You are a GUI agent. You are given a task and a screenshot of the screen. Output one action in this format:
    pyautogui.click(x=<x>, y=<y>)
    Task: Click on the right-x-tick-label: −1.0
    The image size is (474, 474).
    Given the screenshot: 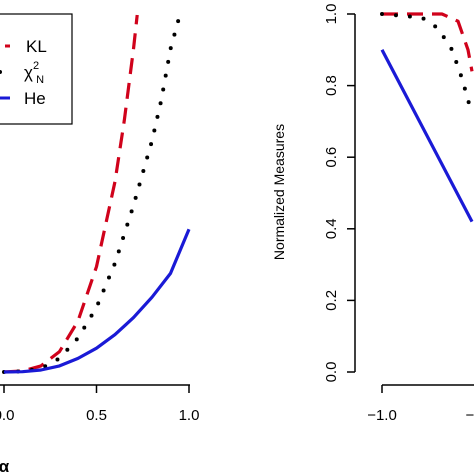 What is the action you would take?
    pyautogui.click(x=382, y=415)
    